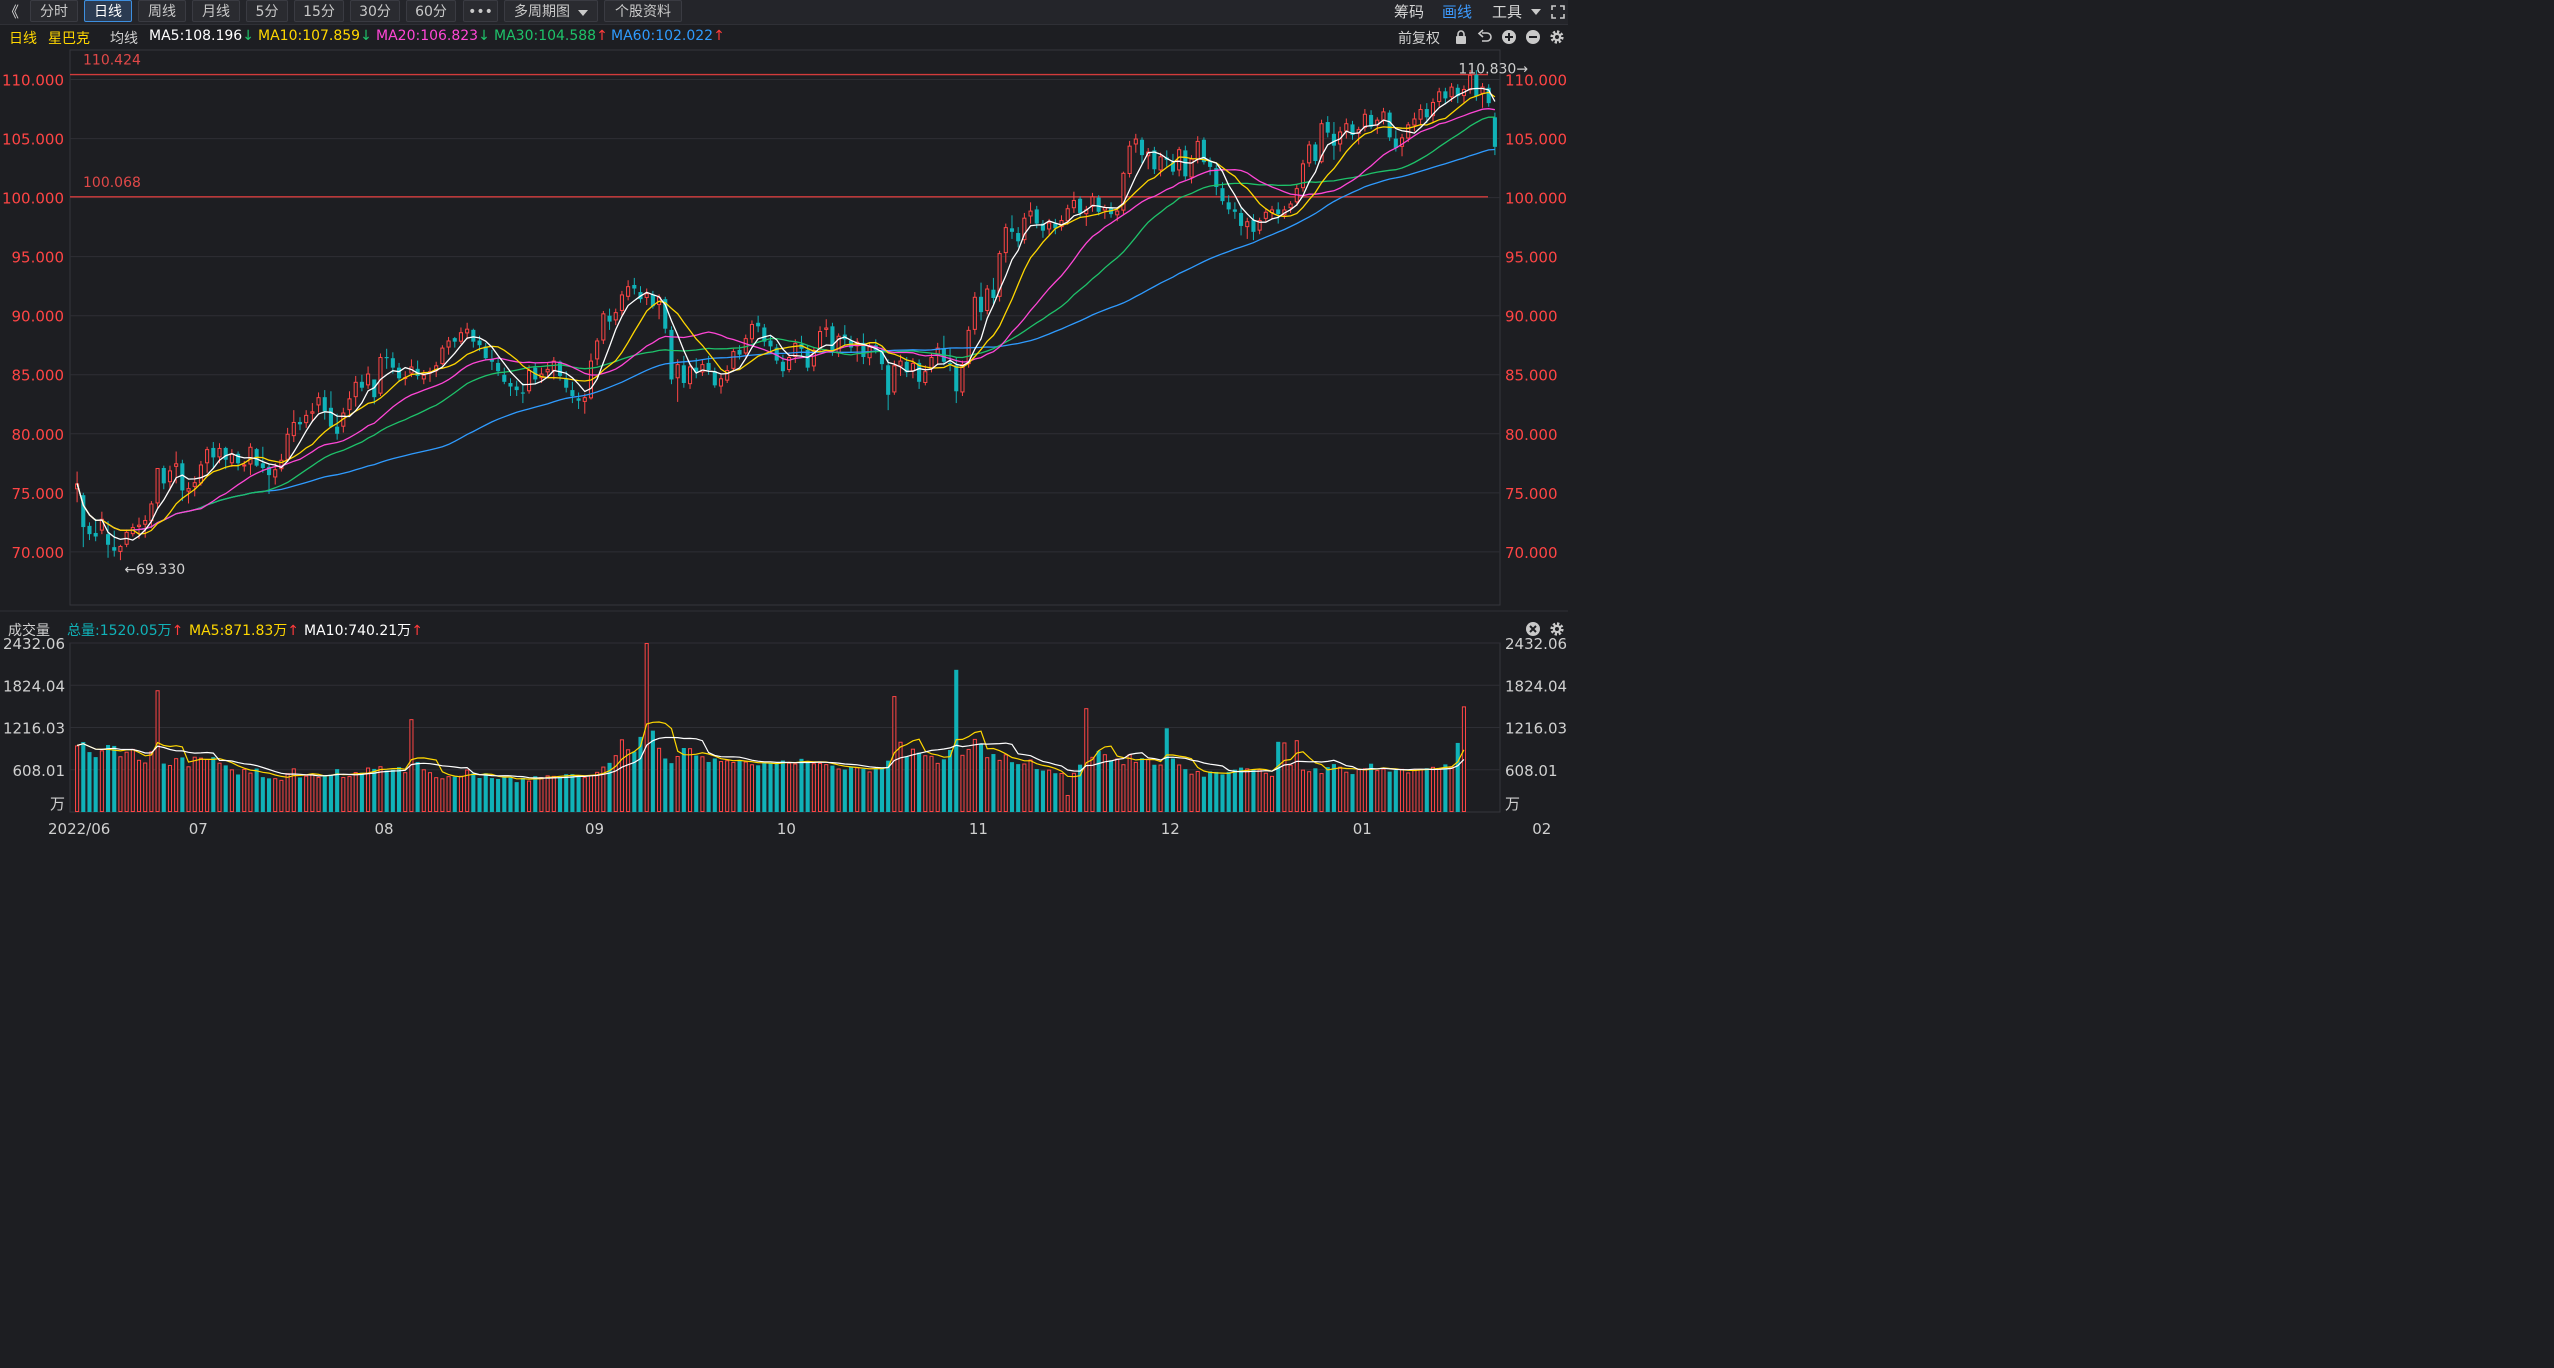  I want to click on undo-icon, so click(1485, 37).